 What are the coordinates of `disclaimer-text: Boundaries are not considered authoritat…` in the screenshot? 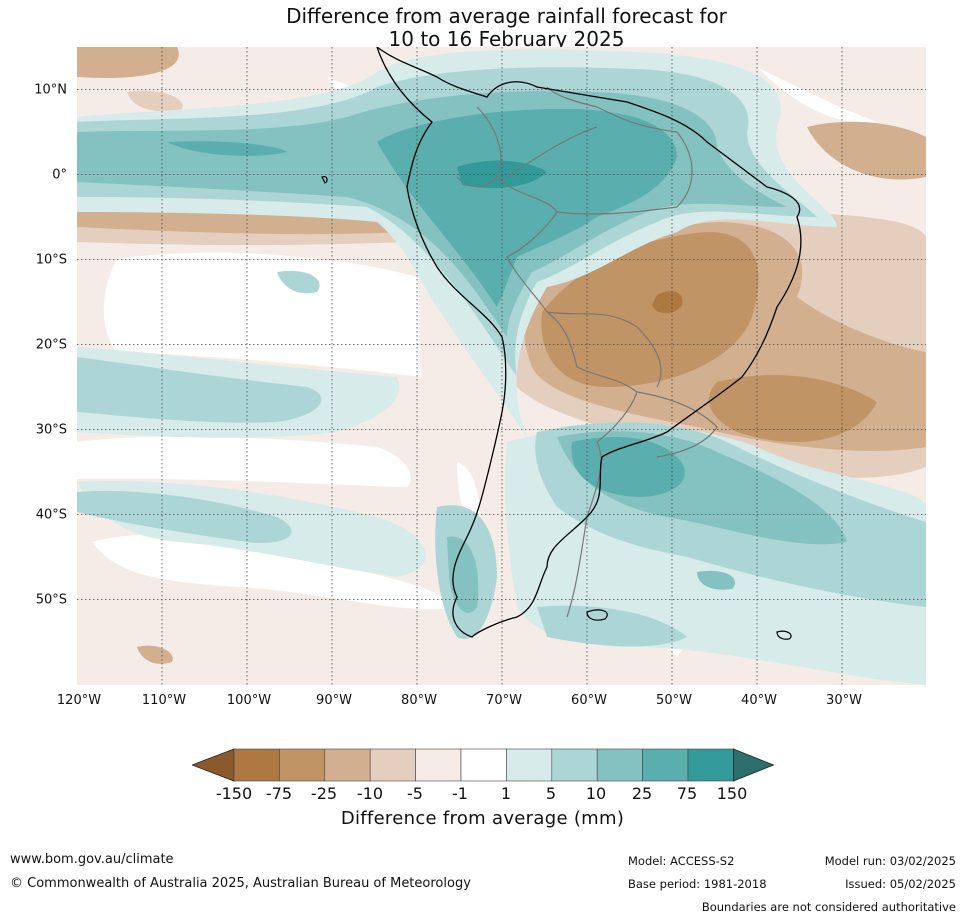 It's located at (828, 907).